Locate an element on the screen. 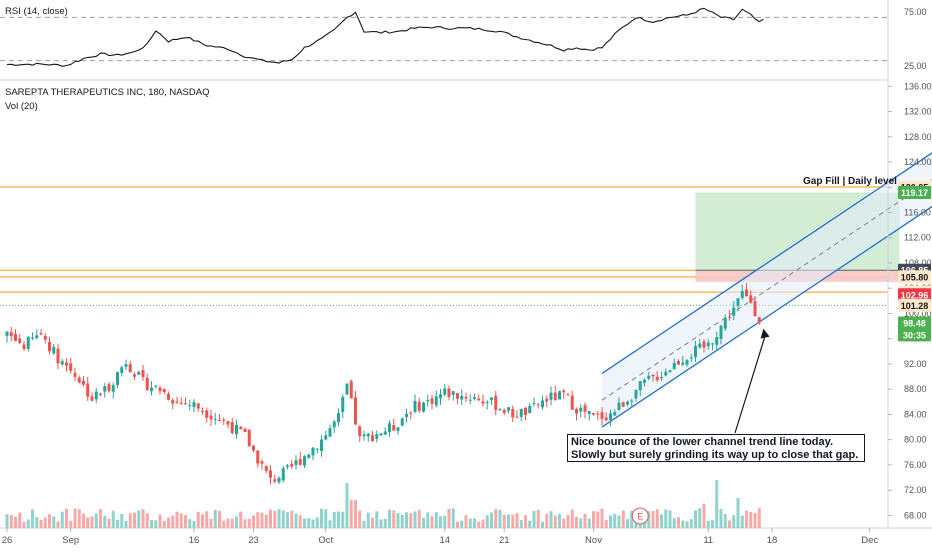 The height and width of the screenshot is (555, 932). time-tick-label: 14 is located at coordinates (444, 540).